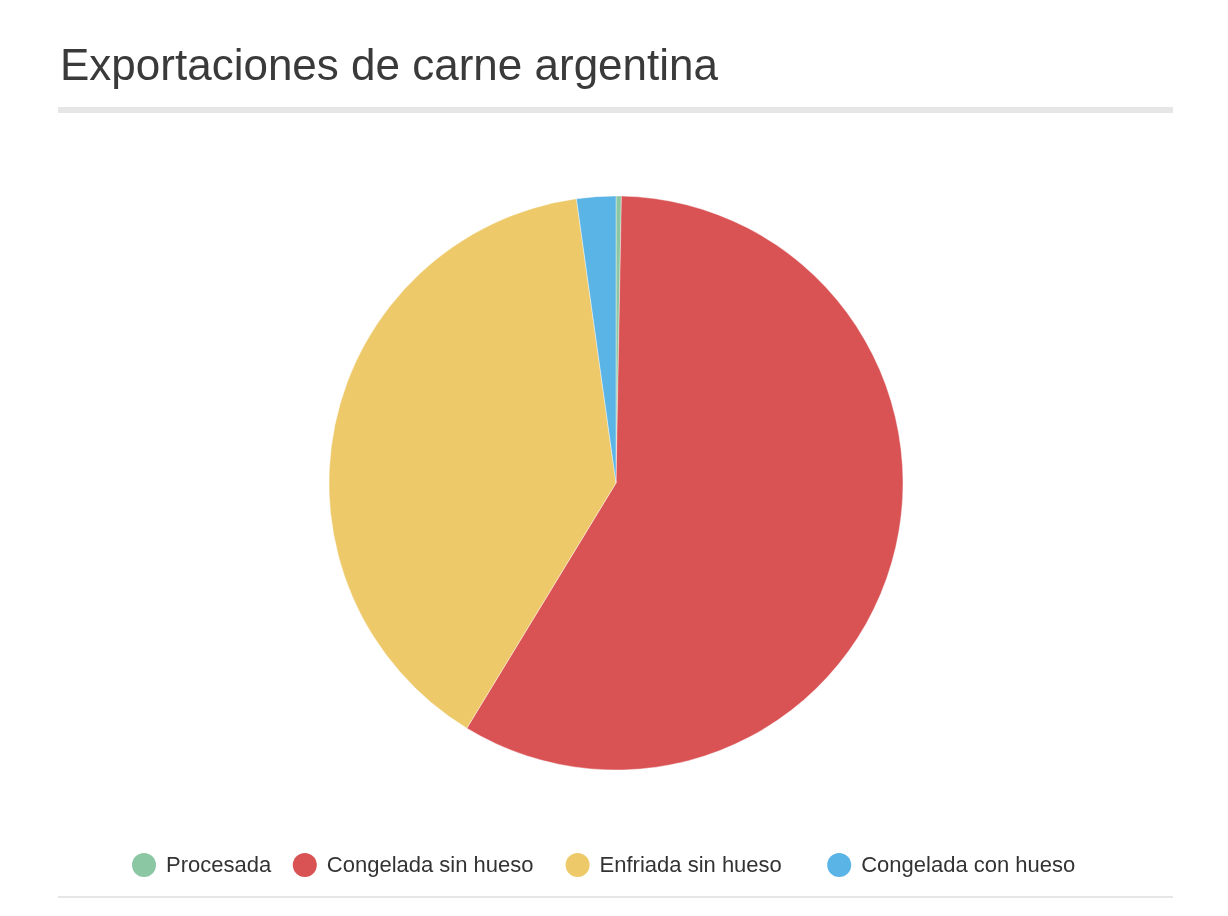 The image size is (1228, 916). Describe the element at coordinates (968, 864) in the screenshot. I see `legend-label: Congelada con hueso` at that location.